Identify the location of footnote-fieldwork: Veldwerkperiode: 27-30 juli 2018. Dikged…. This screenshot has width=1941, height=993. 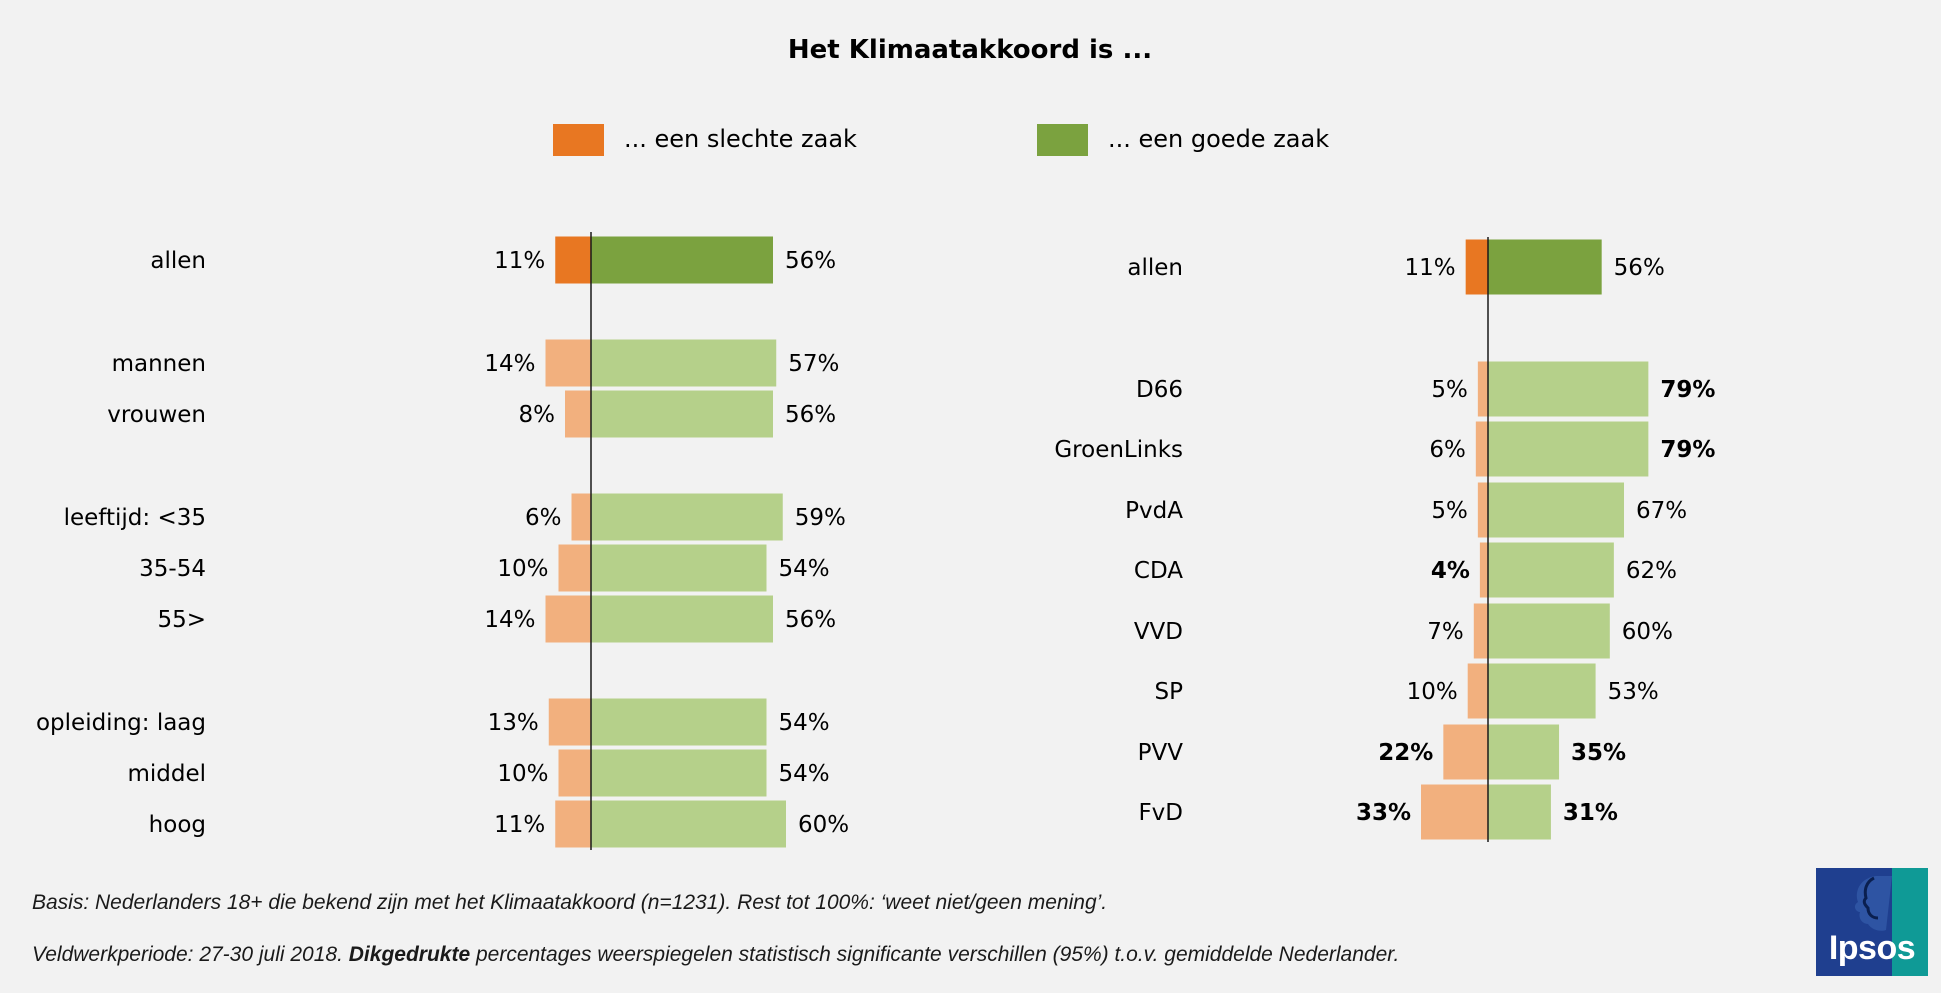
(715, 955).